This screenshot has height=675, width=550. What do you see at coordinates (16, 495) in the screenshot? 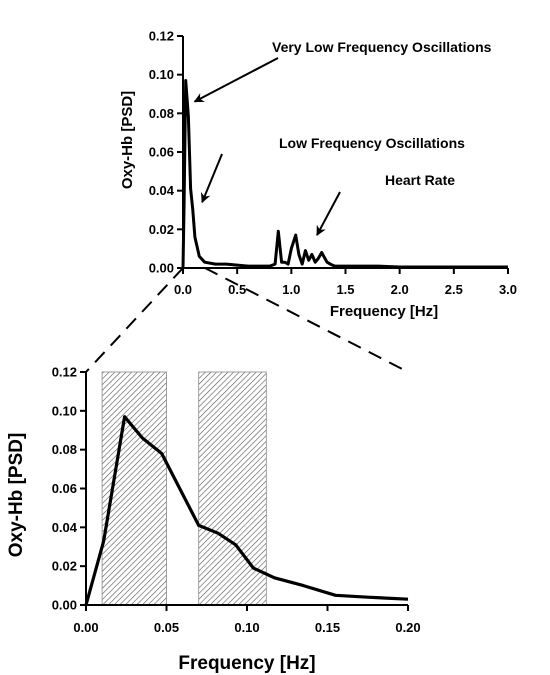
I see `zoom-y-axis-label: Oxy-Hb [PSD]` at bounding box center [16, 495].